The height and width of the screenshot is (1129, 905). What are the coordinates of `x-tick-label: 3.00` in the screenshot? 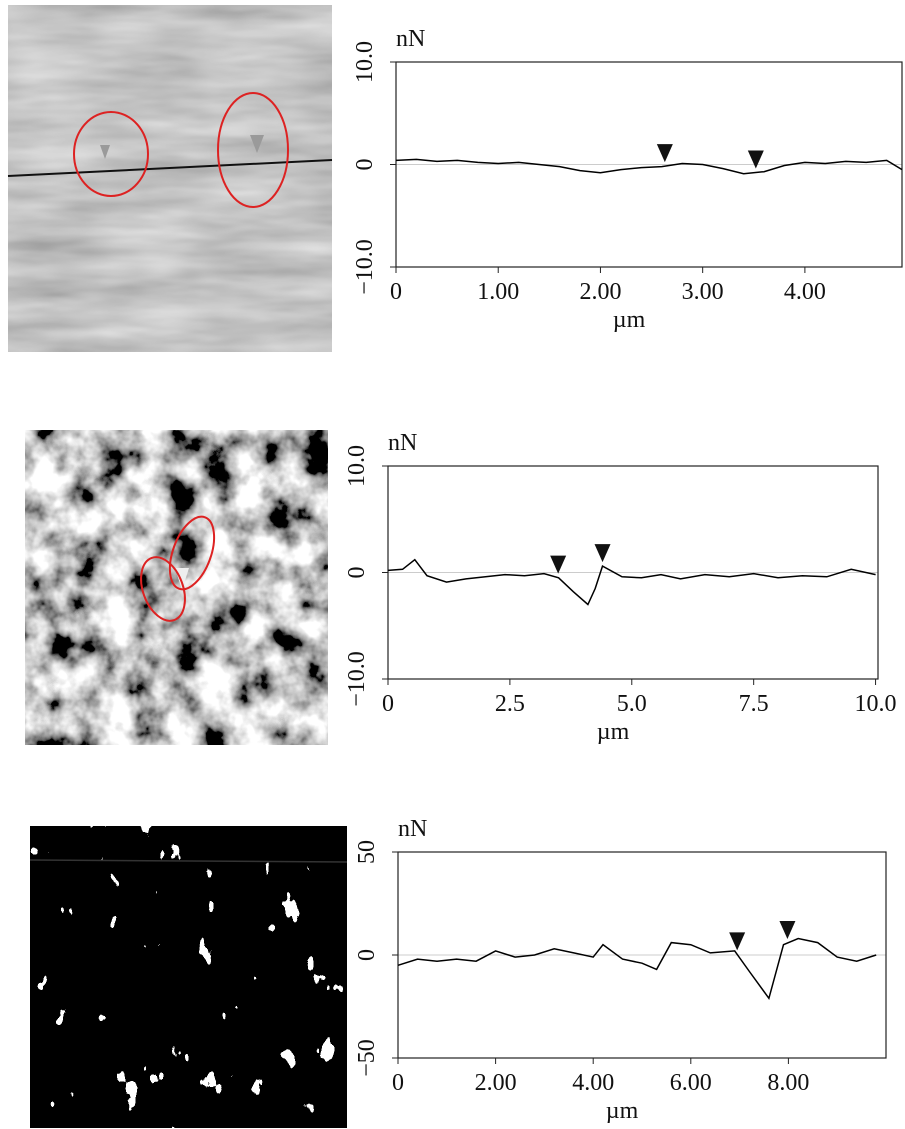 It's located at (703, 292).